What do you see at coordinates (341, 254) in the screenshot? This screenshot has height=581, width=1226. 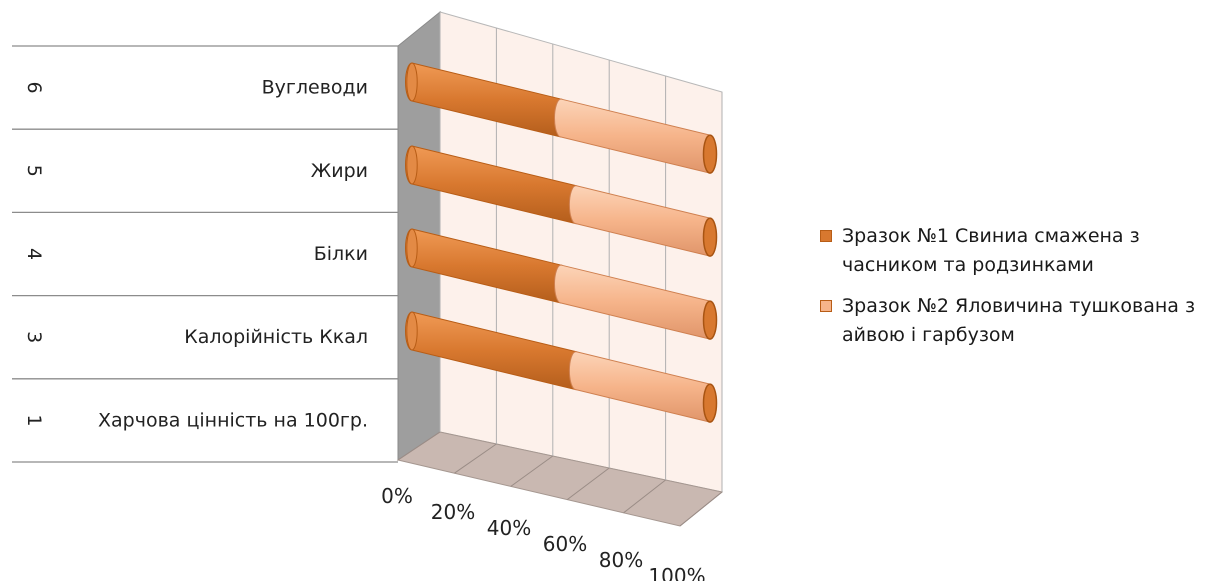 I see `category-label-4: Білки` at bounding box center [341, 254].